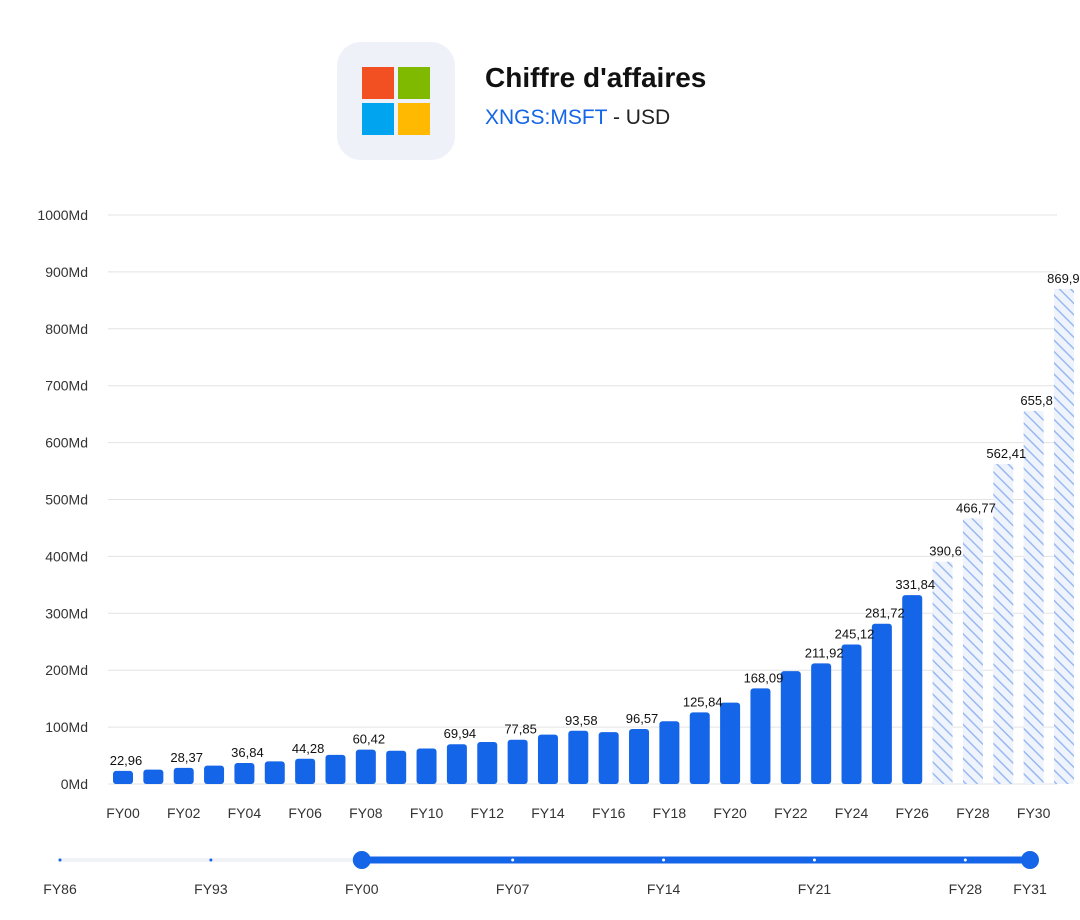  What do you see at coordinates (513, 889) in the screenshot?
I see `slider-label-FY07: FY07` at bounding box center [513, 889].